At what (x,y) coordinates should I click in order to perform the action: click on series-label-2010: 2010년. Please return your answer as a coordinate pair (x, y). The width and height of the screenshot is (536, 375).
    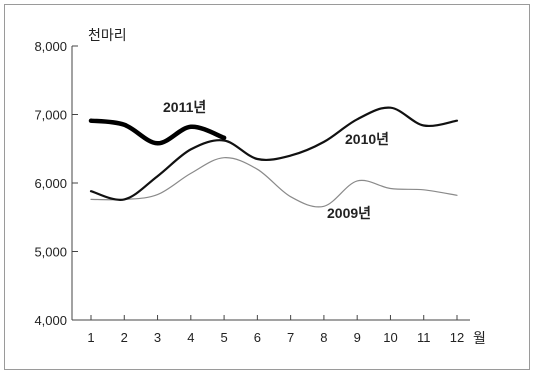
    Looking at the image, I should click on (367, 139).